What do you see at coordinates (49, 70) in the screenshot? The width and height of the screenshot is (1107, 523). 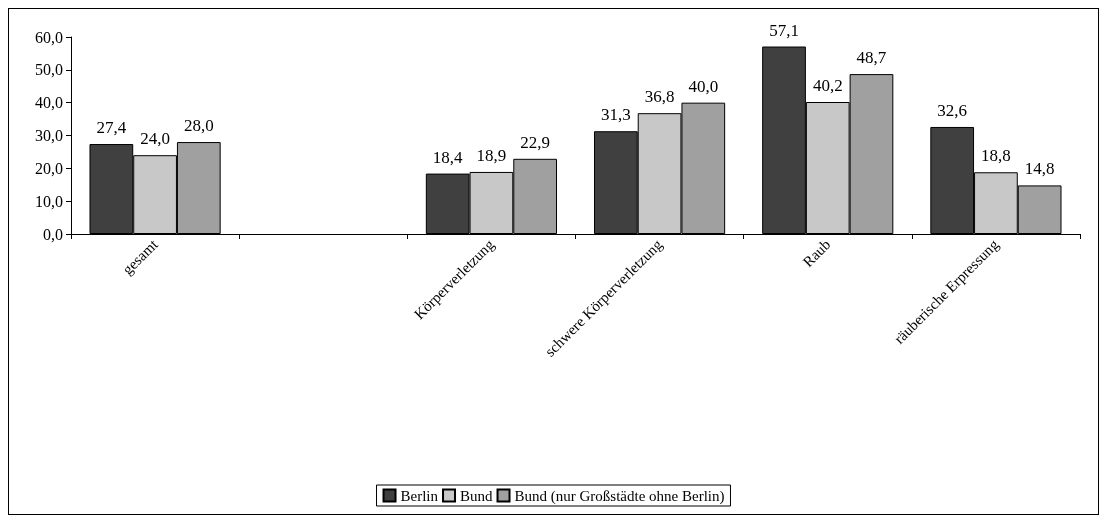 I see `y-tick-label: 50,0` at bounding box center [49, 70].